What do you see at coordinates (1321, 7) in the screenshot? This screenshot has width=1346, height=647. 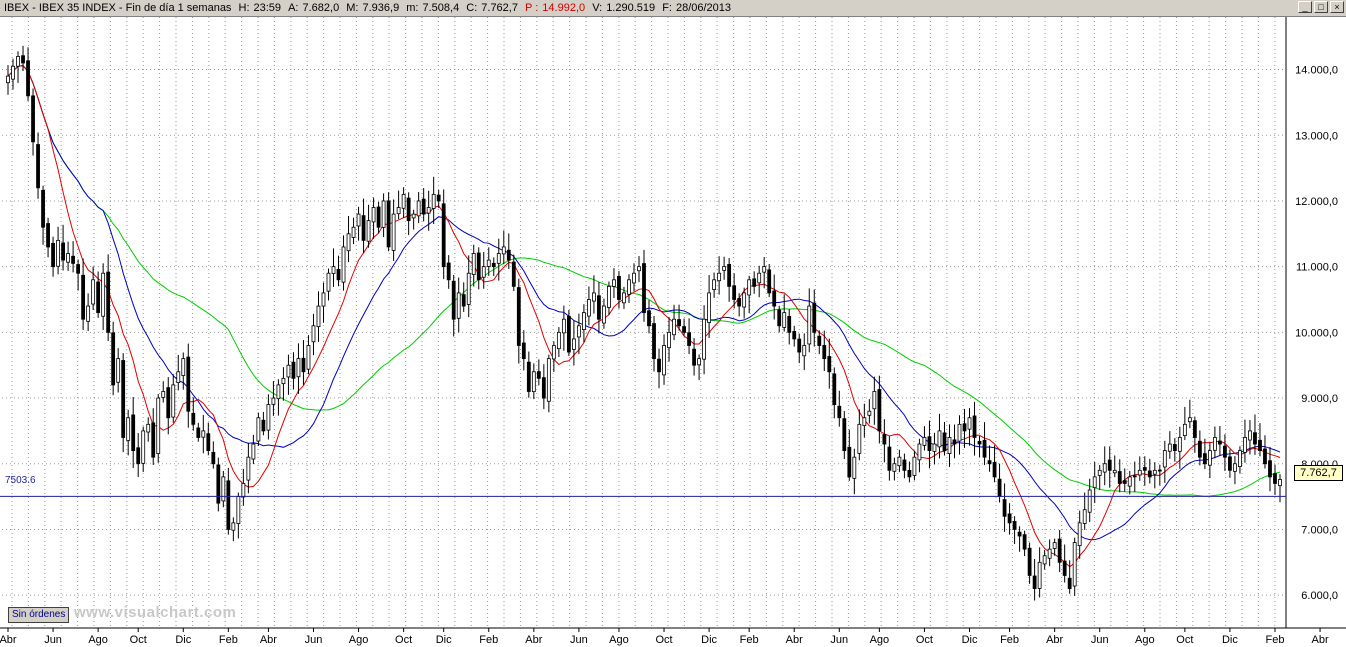 I see `maximize-button: □` at bounding box center [1321, 7].